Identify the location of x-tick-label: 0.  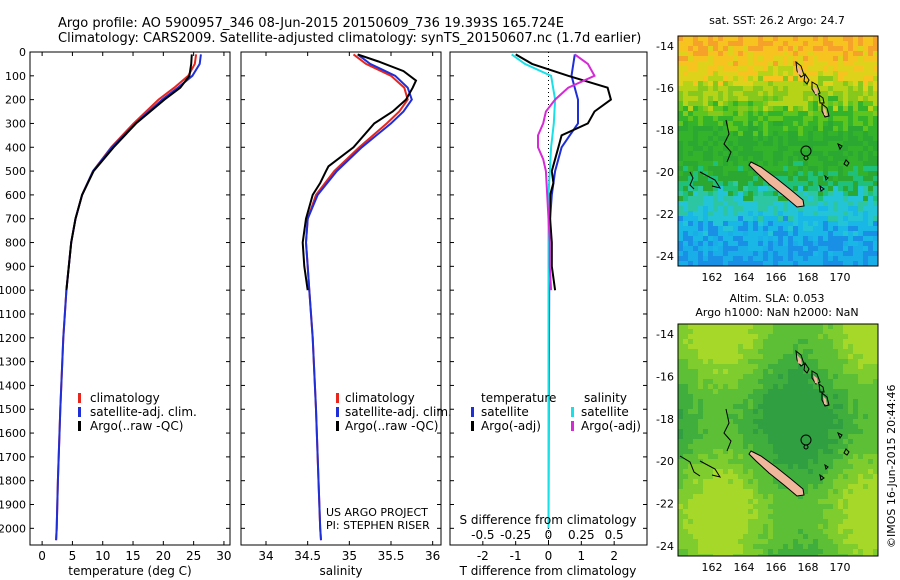
(42, 556).